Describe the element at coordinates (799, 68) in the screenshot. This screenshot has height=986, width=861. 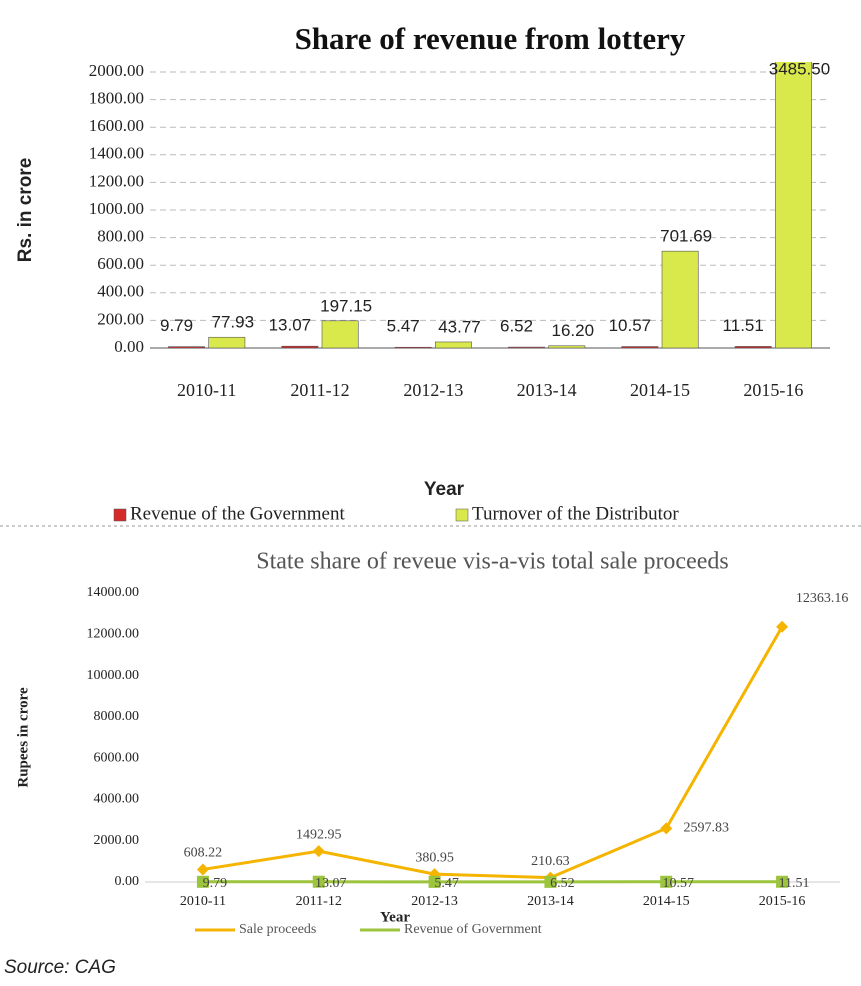
I see `data-label: 3485.50` at that location.